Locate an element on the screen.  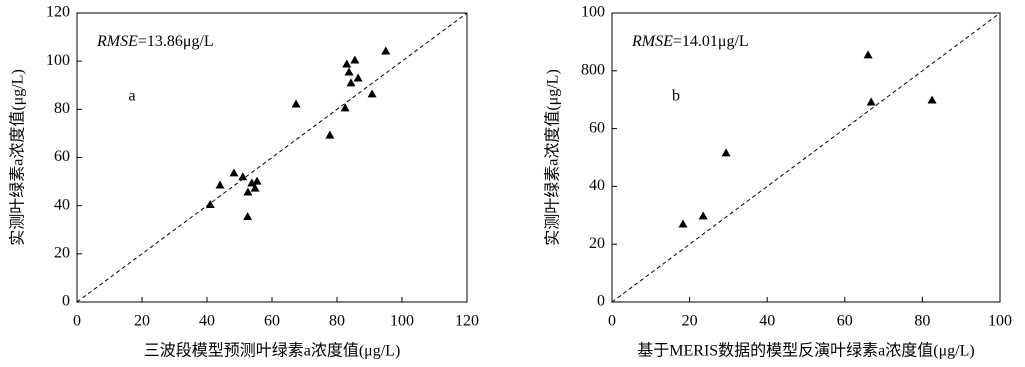
rmse-annotation: RMSE=14.01μg/L is located at coordinates (690, 41).